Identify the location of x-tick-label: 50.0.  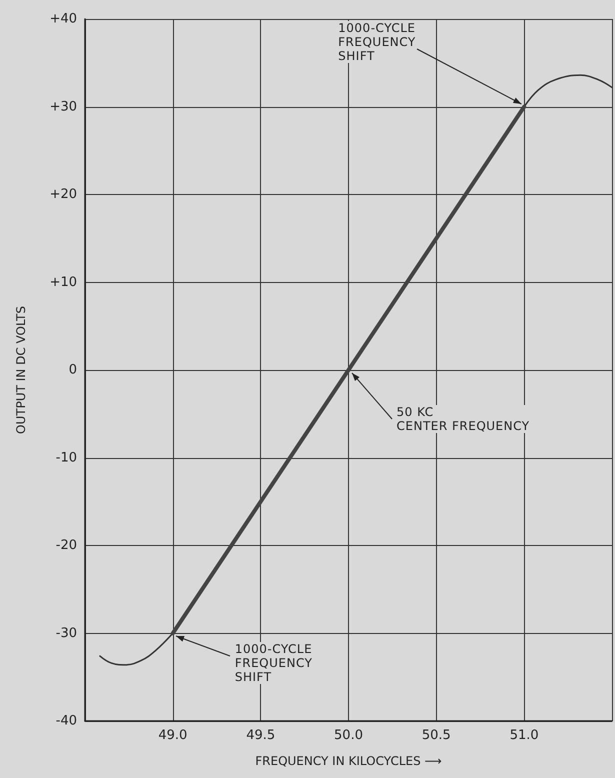
(348, 735).